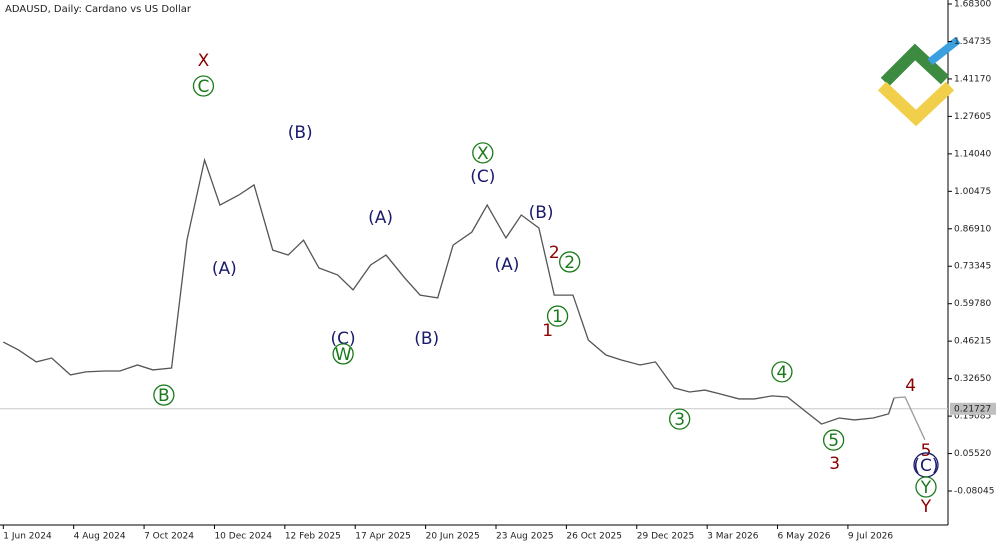  I want to click on y-tick-label: -0.08045, so click(974, 492).